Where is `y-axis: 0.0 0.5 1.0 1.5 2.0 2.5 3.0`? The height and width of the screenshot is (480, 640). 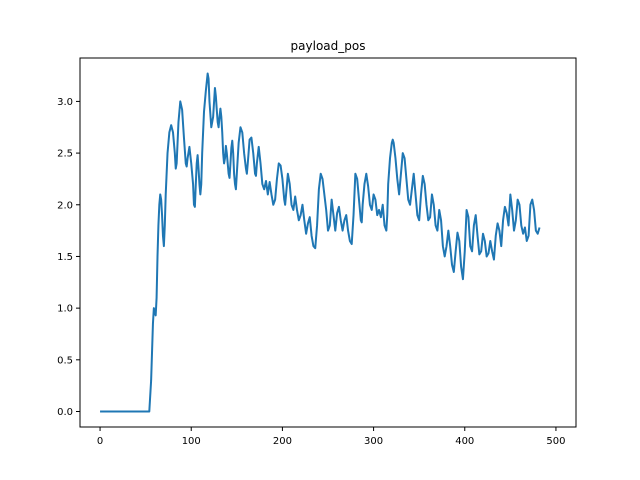 y-axis: 0.0 0.5 1.0 1.5 2.0 2.5 3.0 is located at coordinates (68, 257).